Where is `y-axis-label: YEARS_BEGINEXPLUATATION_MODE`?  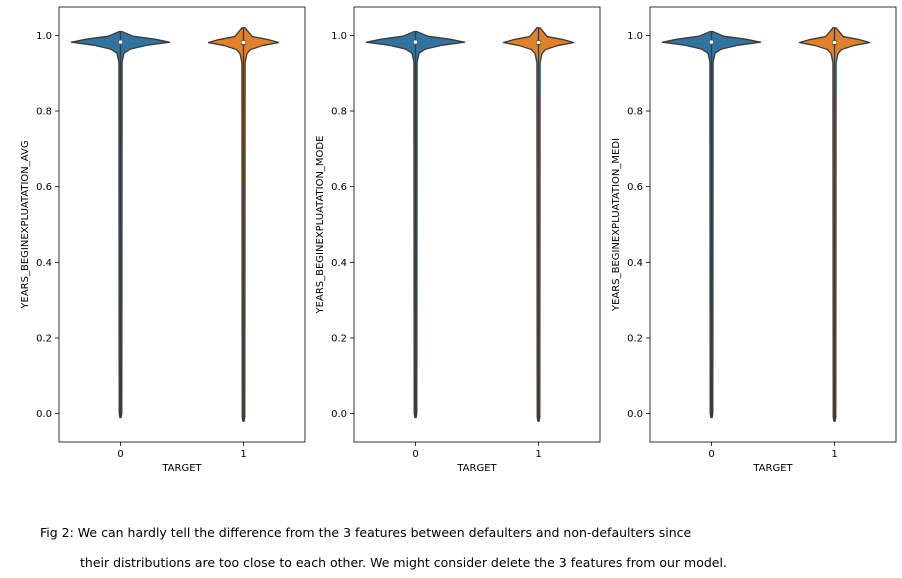 y-axis-label: YEARS_BEGINEXPLUATATION_MODE is located at coordinates (320, 225).